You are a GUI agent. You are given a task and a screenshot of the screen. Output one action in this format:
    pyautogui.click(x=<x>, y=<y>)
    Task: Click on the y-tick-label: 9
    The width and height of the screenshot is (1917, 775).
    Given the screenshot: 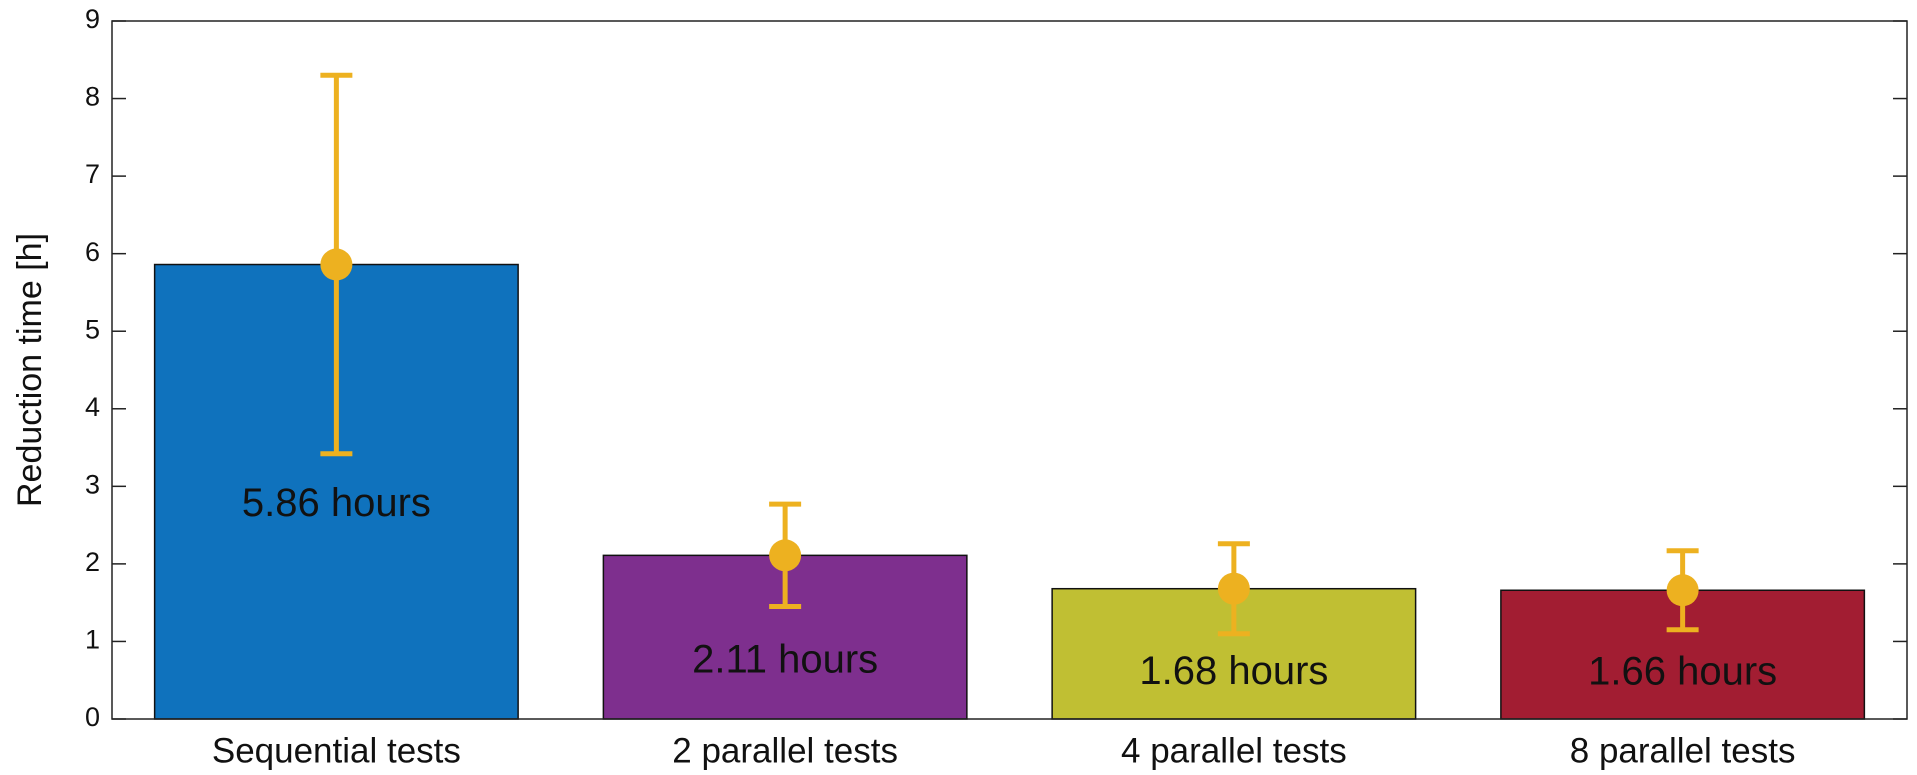 What is the action you would take?
    pyautogui.click(x=92, y=19)
    